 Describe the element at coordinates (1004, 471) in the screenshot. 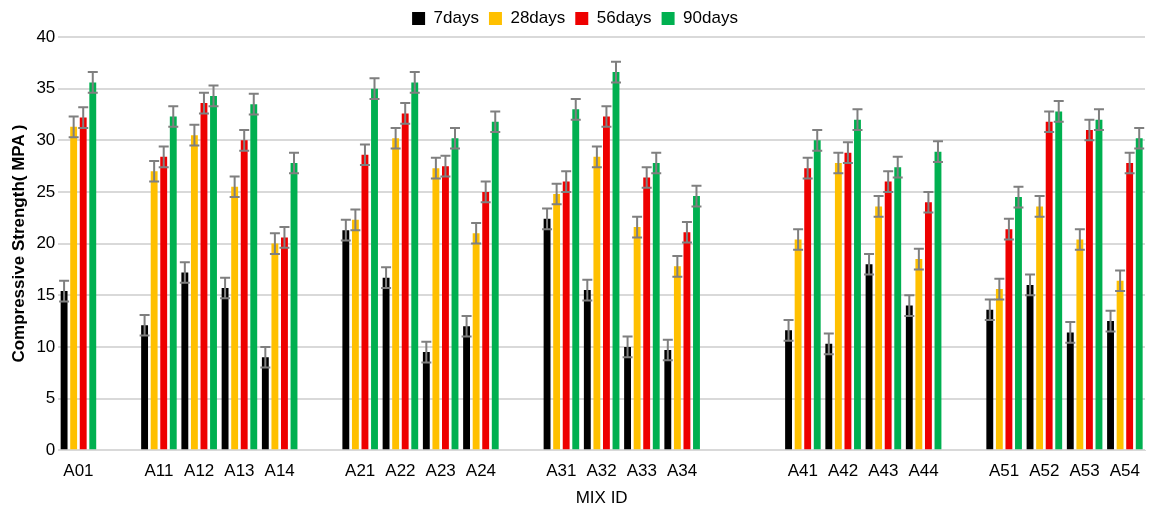

I see `x-tick-label: A51` at that location.